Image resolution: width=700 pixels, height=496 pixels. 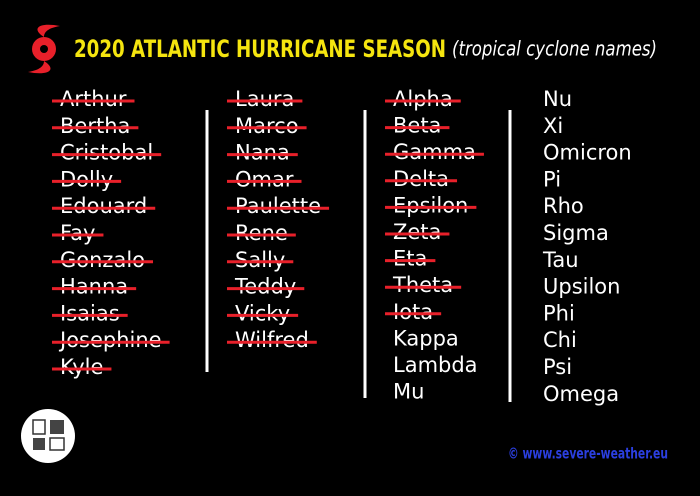 What do you see at coordinates (552, 179) in the screenshot?
I see `cyclone-name: Pi` at bounding box center [552, 179].